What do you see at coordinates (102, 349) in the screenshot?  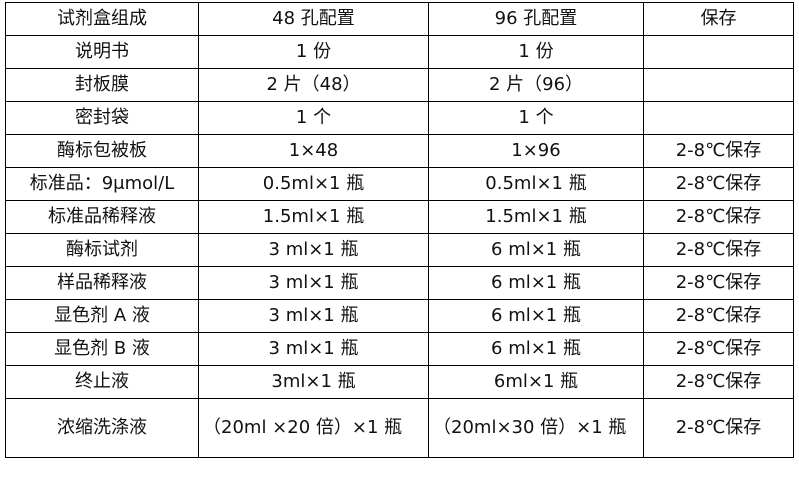 I see `cell-component: 显色剂 B 液` at bounding box center [102, 349].